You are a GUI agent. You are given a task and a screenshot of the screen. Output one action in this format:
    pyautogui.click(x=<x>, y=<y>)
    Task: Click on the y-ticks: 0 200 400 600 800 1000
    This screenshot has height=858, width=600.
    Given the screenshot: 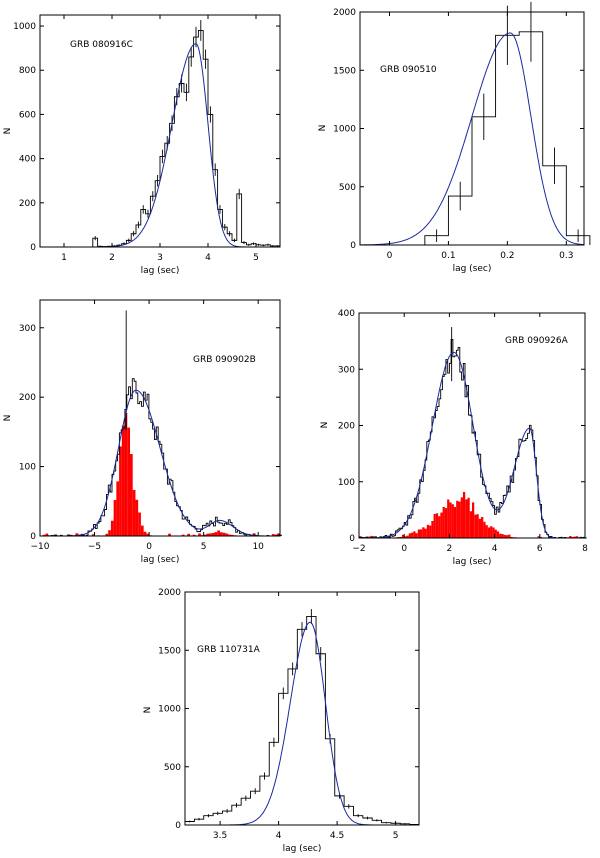 What is the action you would take?
    pyautogui.click(x=146, y=137)
    